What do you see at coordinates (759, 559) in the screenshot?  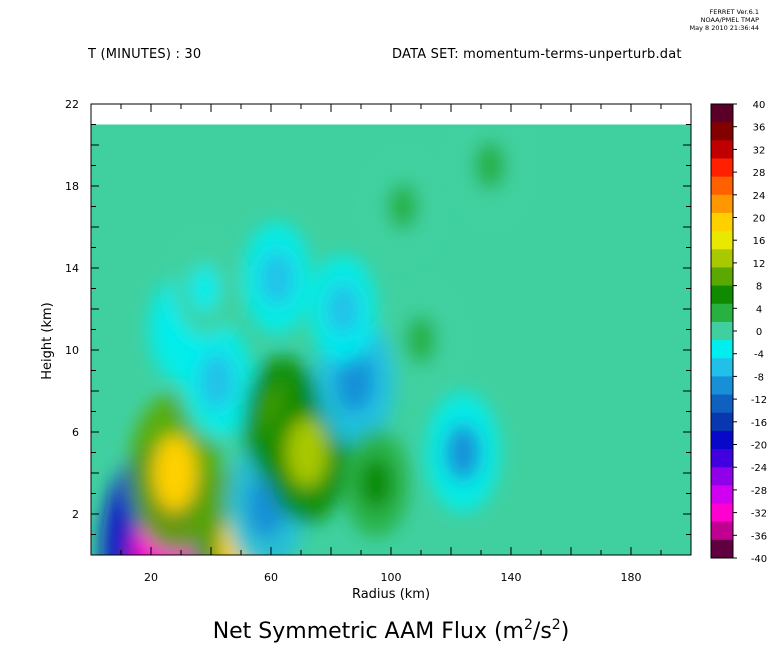 I see `colorbar-label: -40` at bounding box center [759, 559].